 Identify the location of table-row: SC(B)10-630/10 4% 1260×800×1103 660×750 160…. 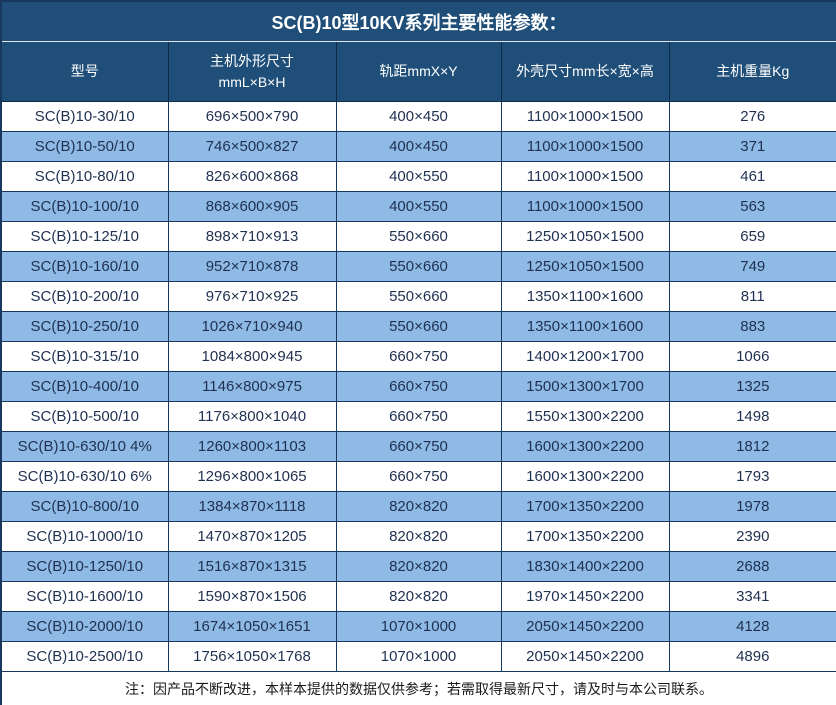
(418, 446).